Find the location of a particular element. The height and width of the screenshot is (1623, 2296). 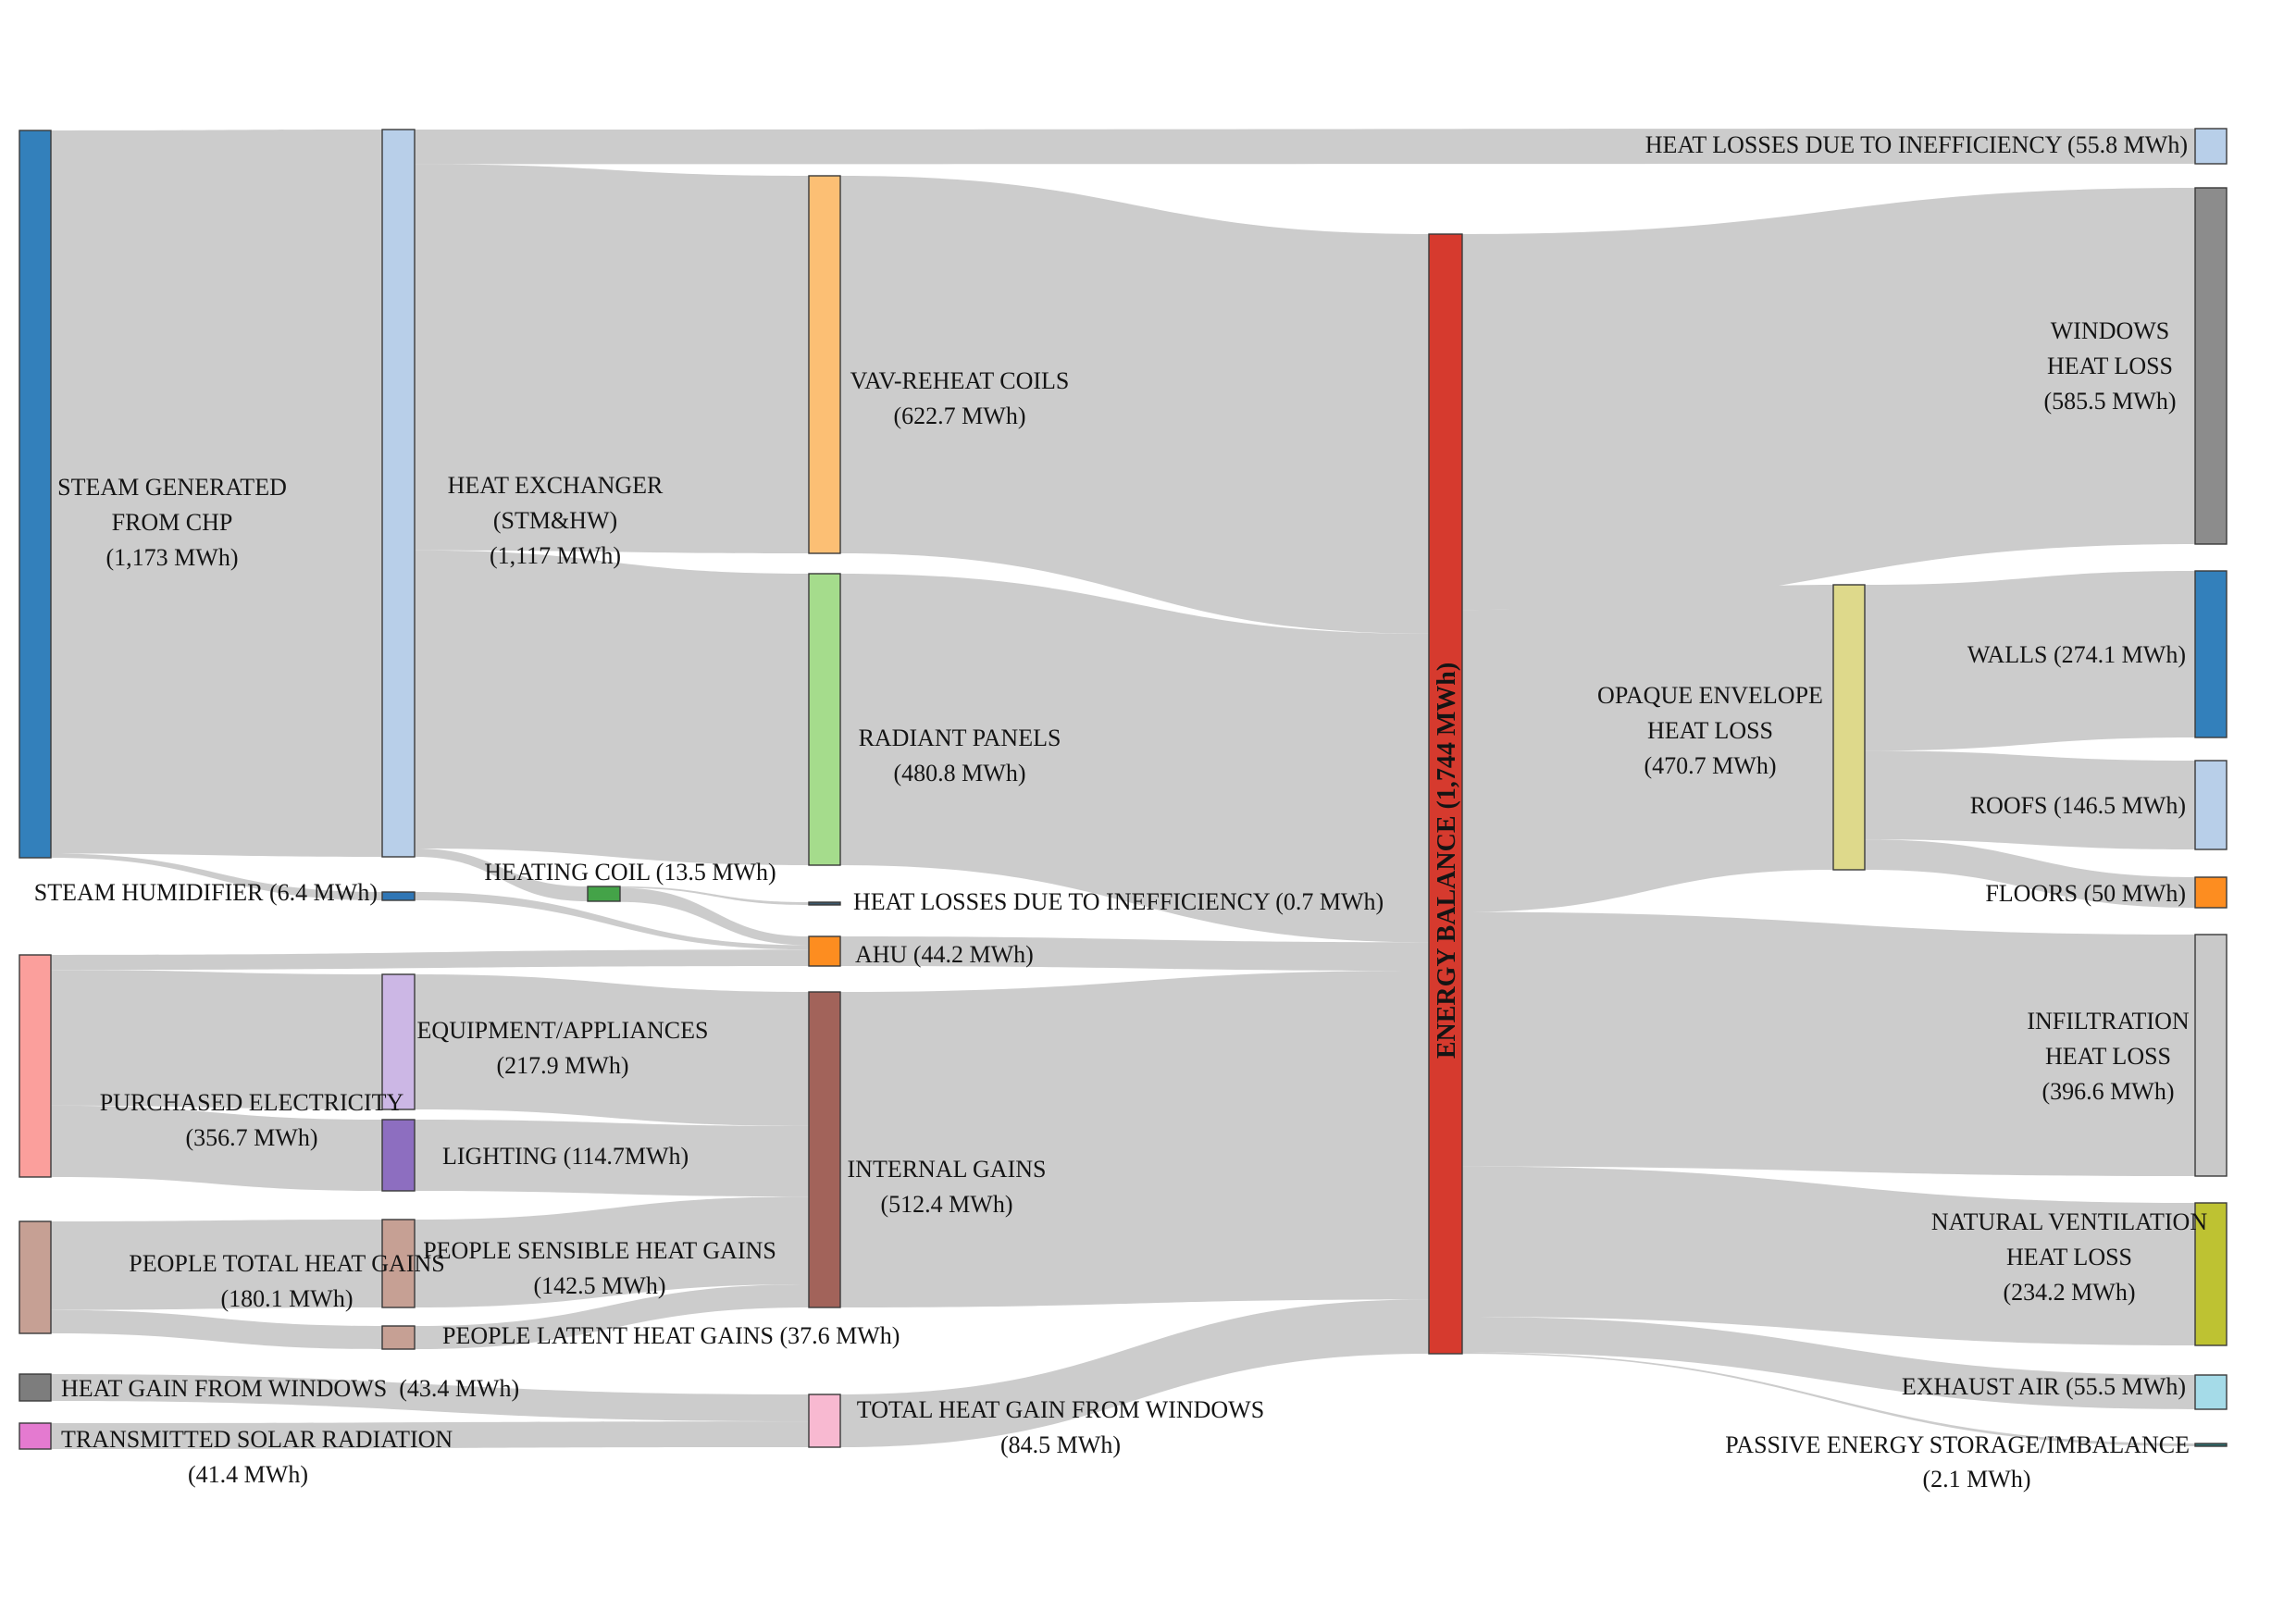

label-floors-line-1: FLOORS (50 MWh) is located at coordinates (2085, 893).